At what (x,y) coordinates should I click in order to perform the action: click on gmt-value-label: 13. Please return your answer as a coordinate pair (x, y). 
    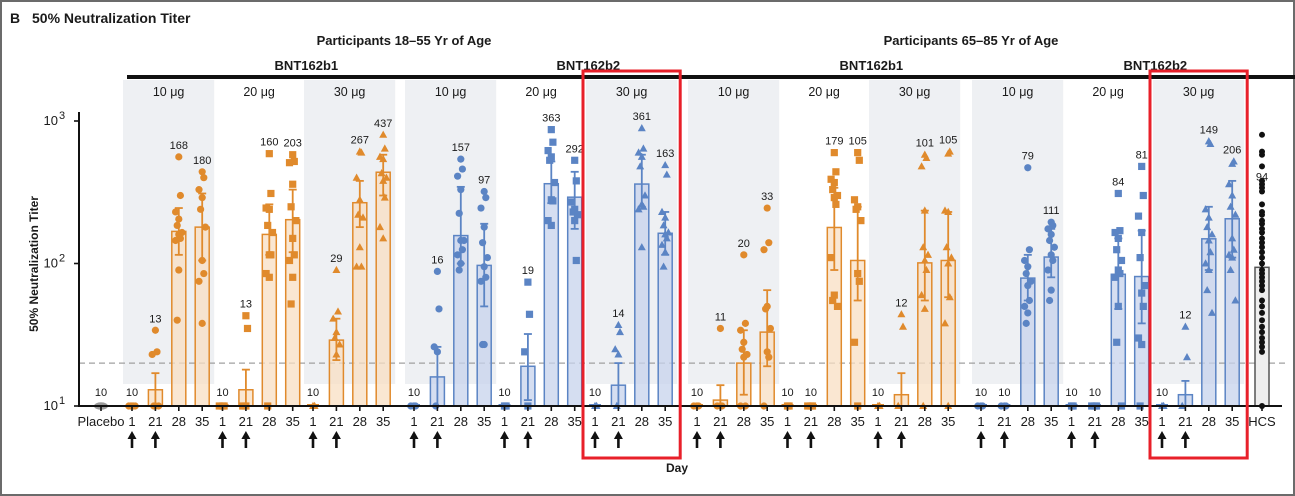
    Looking at the image, I should click on (155, 319).